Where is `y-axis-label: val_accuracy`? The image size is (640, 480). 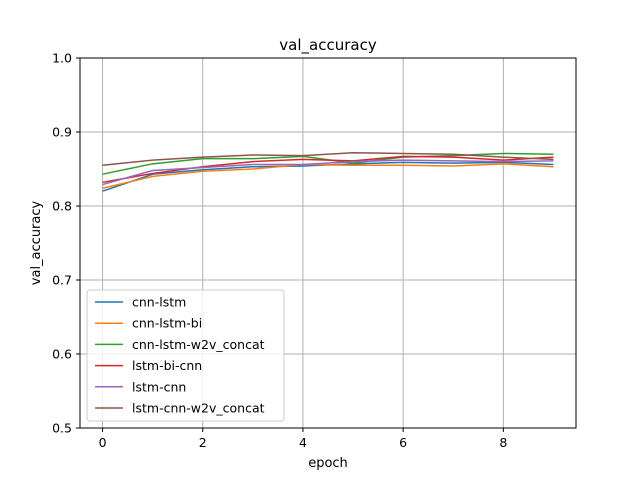
y-axis-label: val_accuracy is located at coordinates (36, 242).